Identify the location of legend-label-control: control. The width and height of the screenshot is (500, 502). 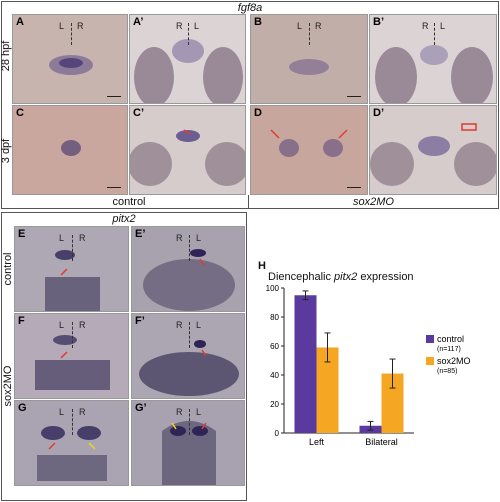
(450, 339).